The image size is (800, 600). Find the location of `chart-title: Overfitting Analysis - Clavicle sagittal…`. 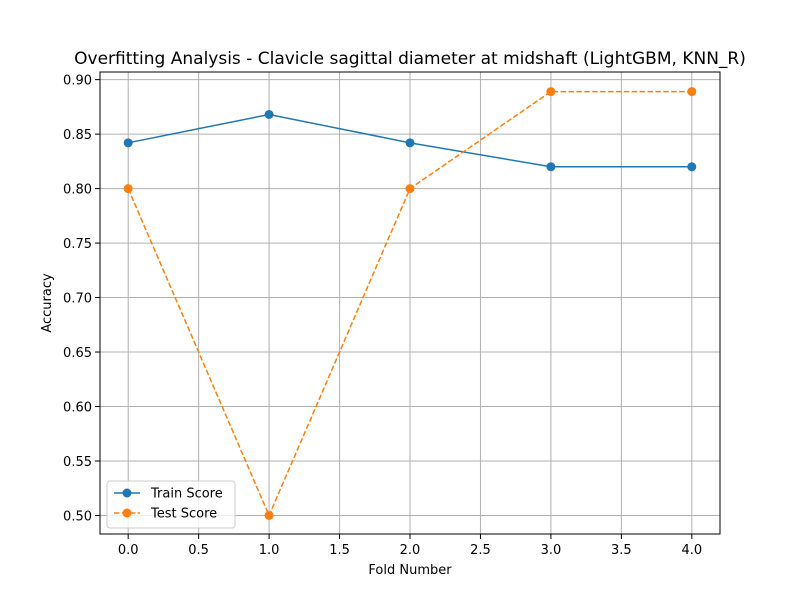

chart-title: Overfitting Analysis - Clavicle sagittal… is located at coordinates (410, 59).